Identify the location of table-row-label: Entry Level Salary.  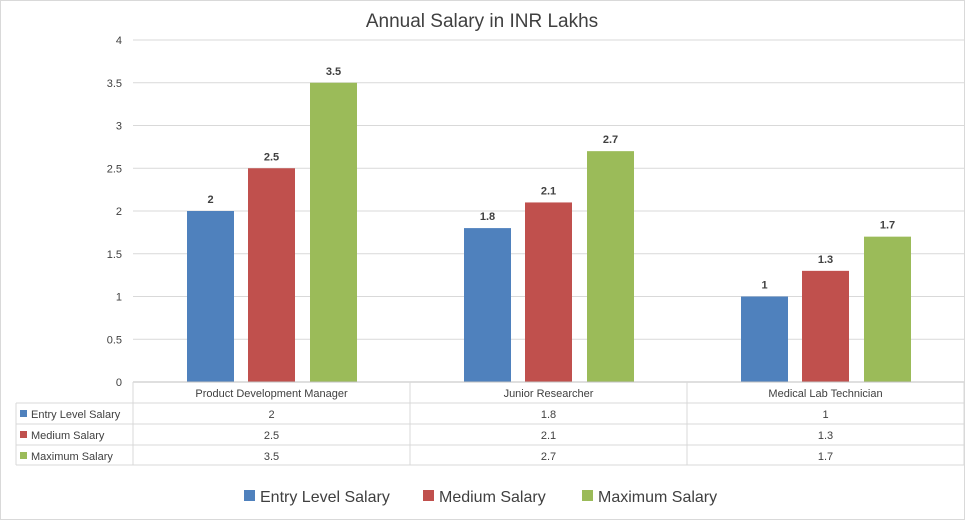
(76, 415).